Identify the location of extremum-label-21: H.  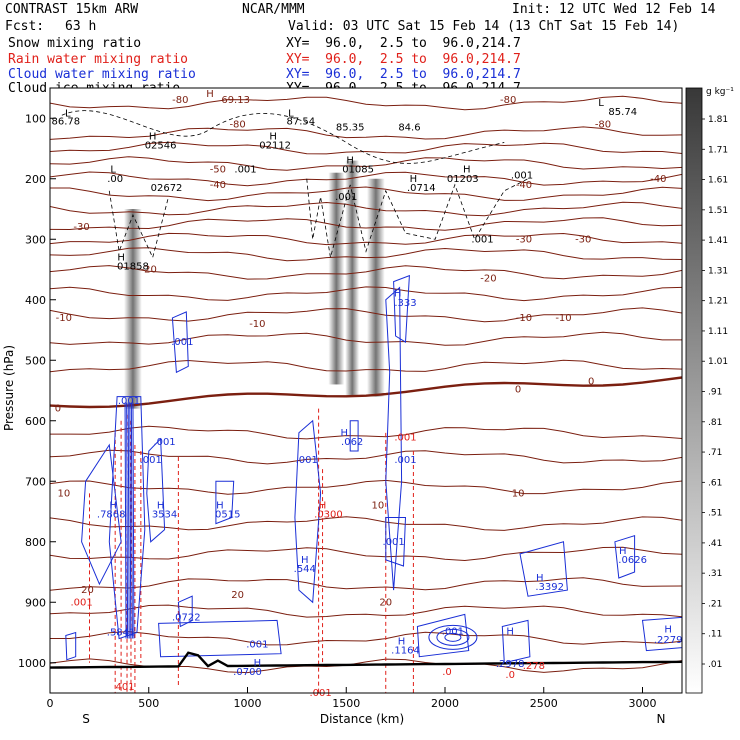
(467, 170).